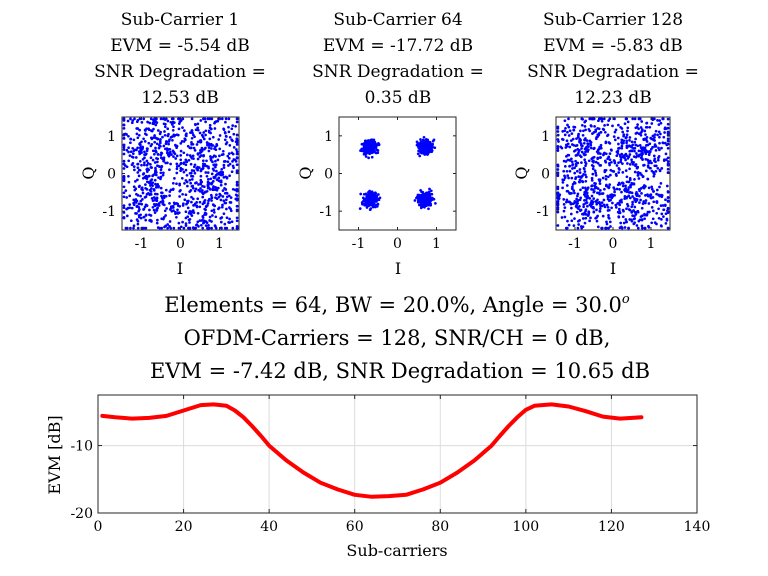 The width and height of the screenshot is (768, 576). I want to click on x-tick-label: -1, so click(575, 244).